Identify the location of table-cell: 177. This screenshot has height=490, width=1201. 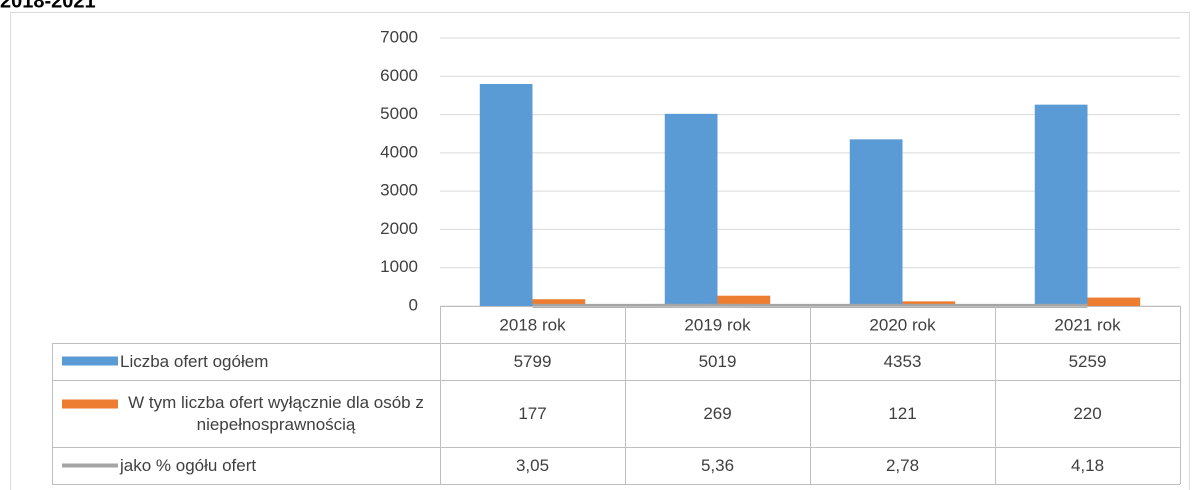
(532, 413).